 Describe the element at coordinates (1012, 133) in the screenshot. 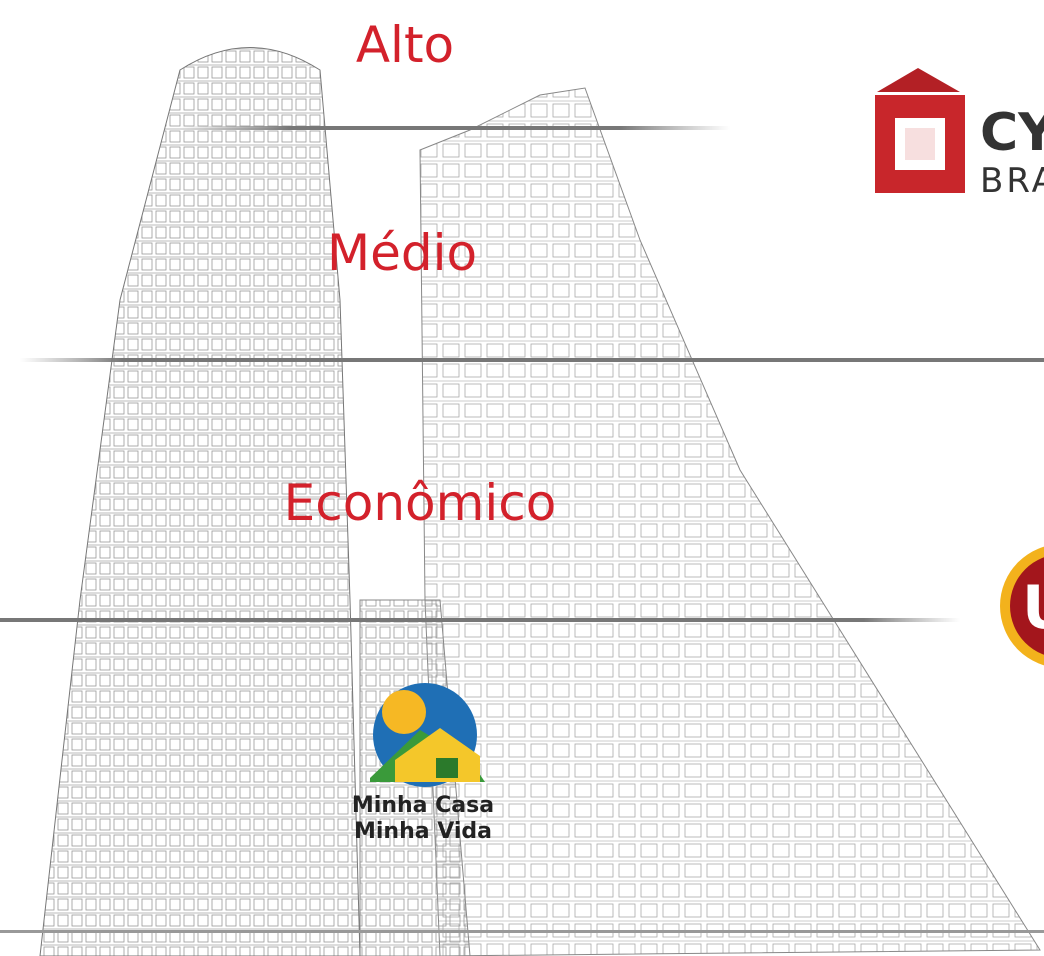

I see `logo-text: CY` at that location.